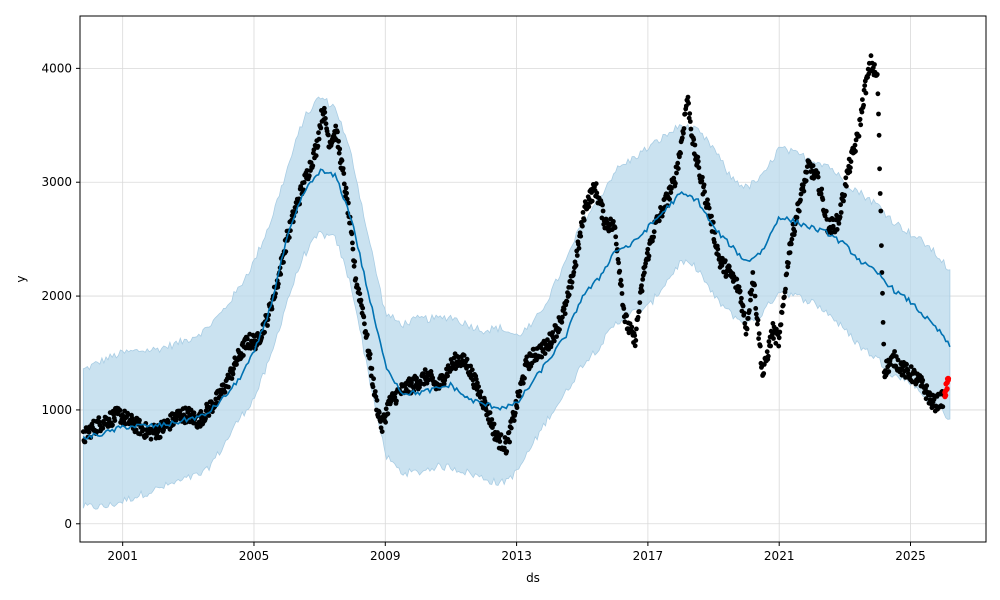  What do you see at coordinates (533, 578) in the screenshot?
I see `x-axis-label: ds` at bounding box center [533, 578].